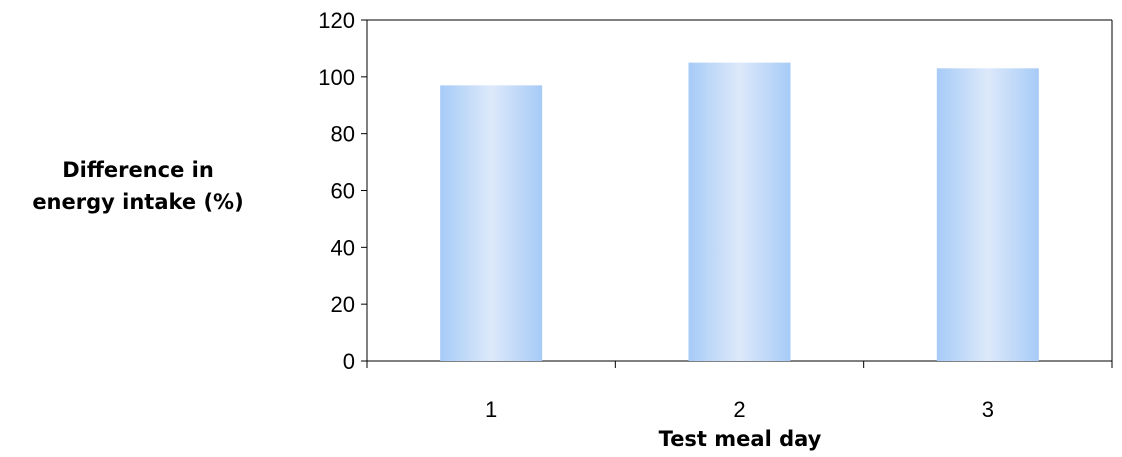 This screenshot has width=1122, height=457. What do you see at coordinates (343, 304) in the screenshot?
I see `y-tick-label: 20` at bounding box center [343, 304].